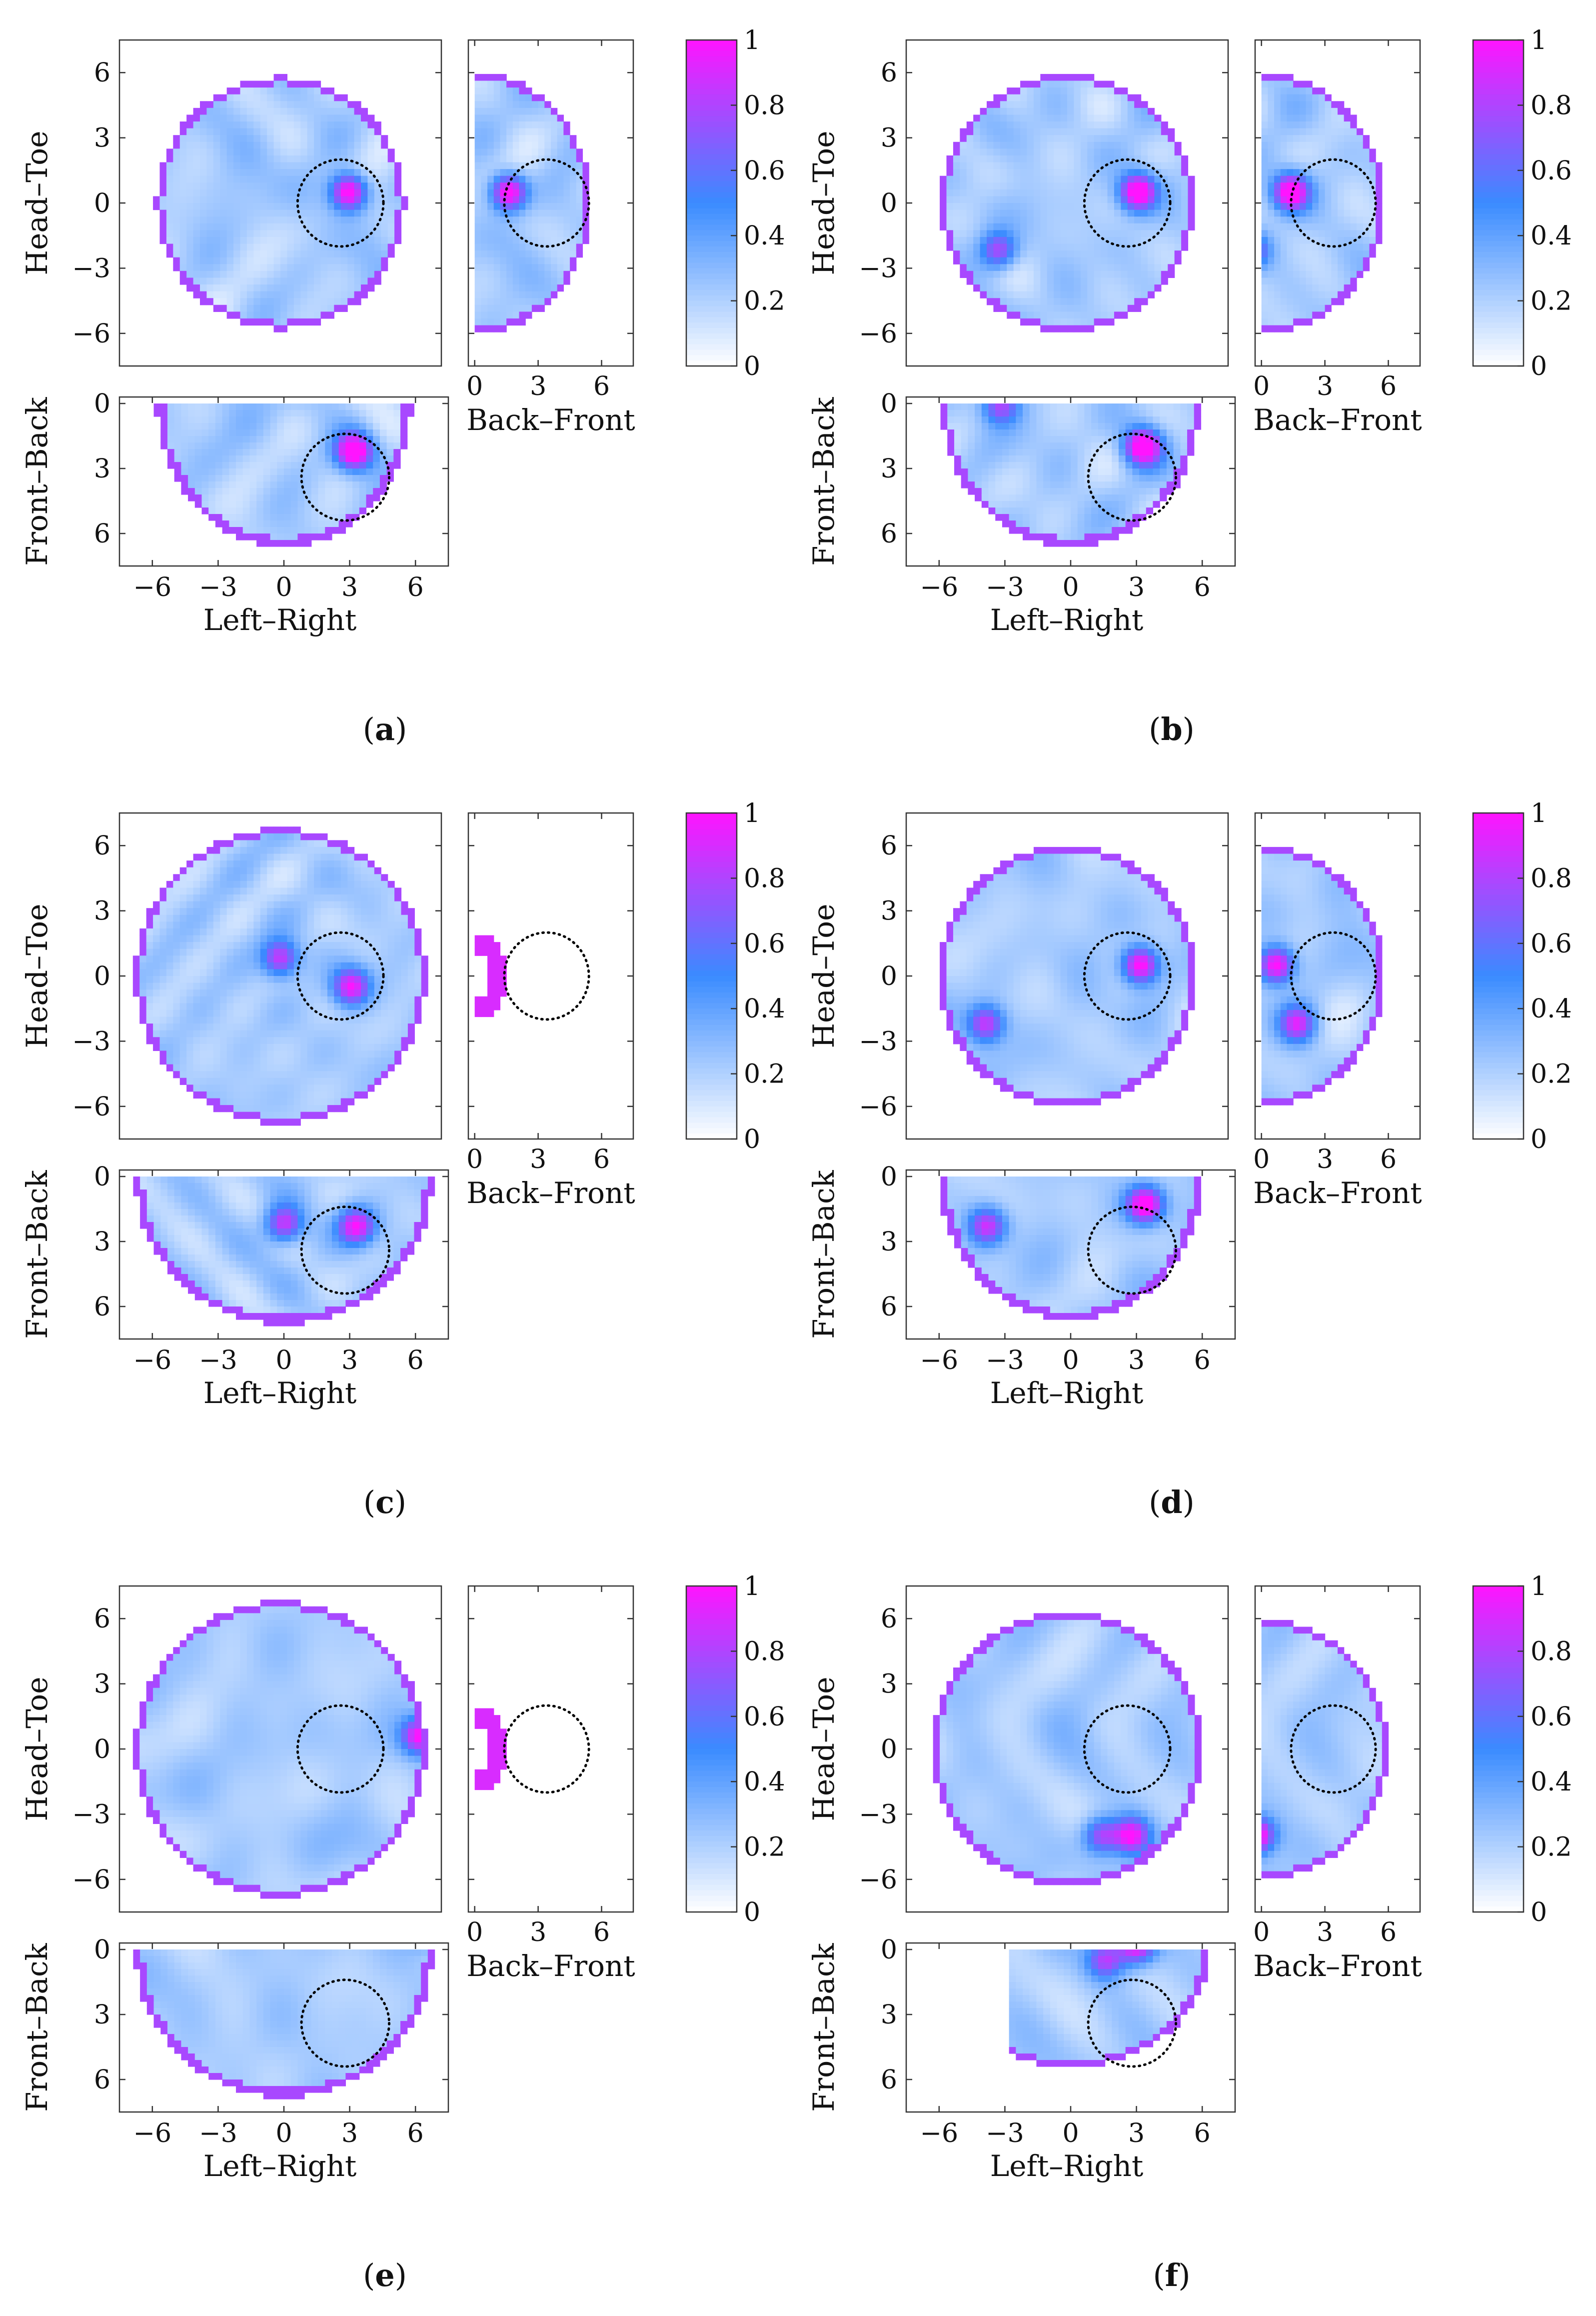  What do you see at coordinates (1171, 1502) in the screenshot?
I see `panel-letter: d` at bounding box center [1171, 1502].